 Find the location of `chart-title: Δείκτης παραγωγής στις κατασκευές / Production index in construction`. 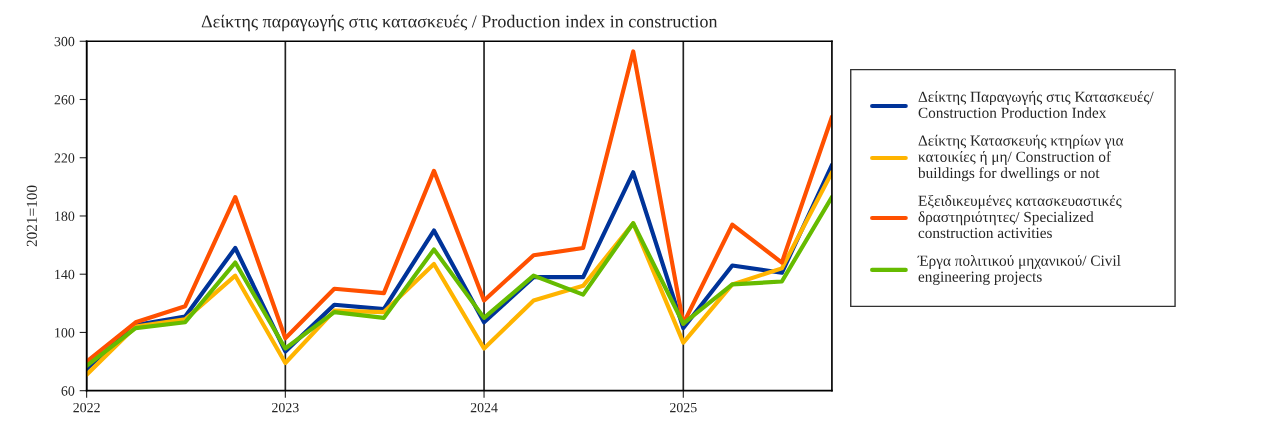

chart-title: Δείκτης παραγωγής στις κατασκευές / Production index in construction is located at coordinates (459, 23).